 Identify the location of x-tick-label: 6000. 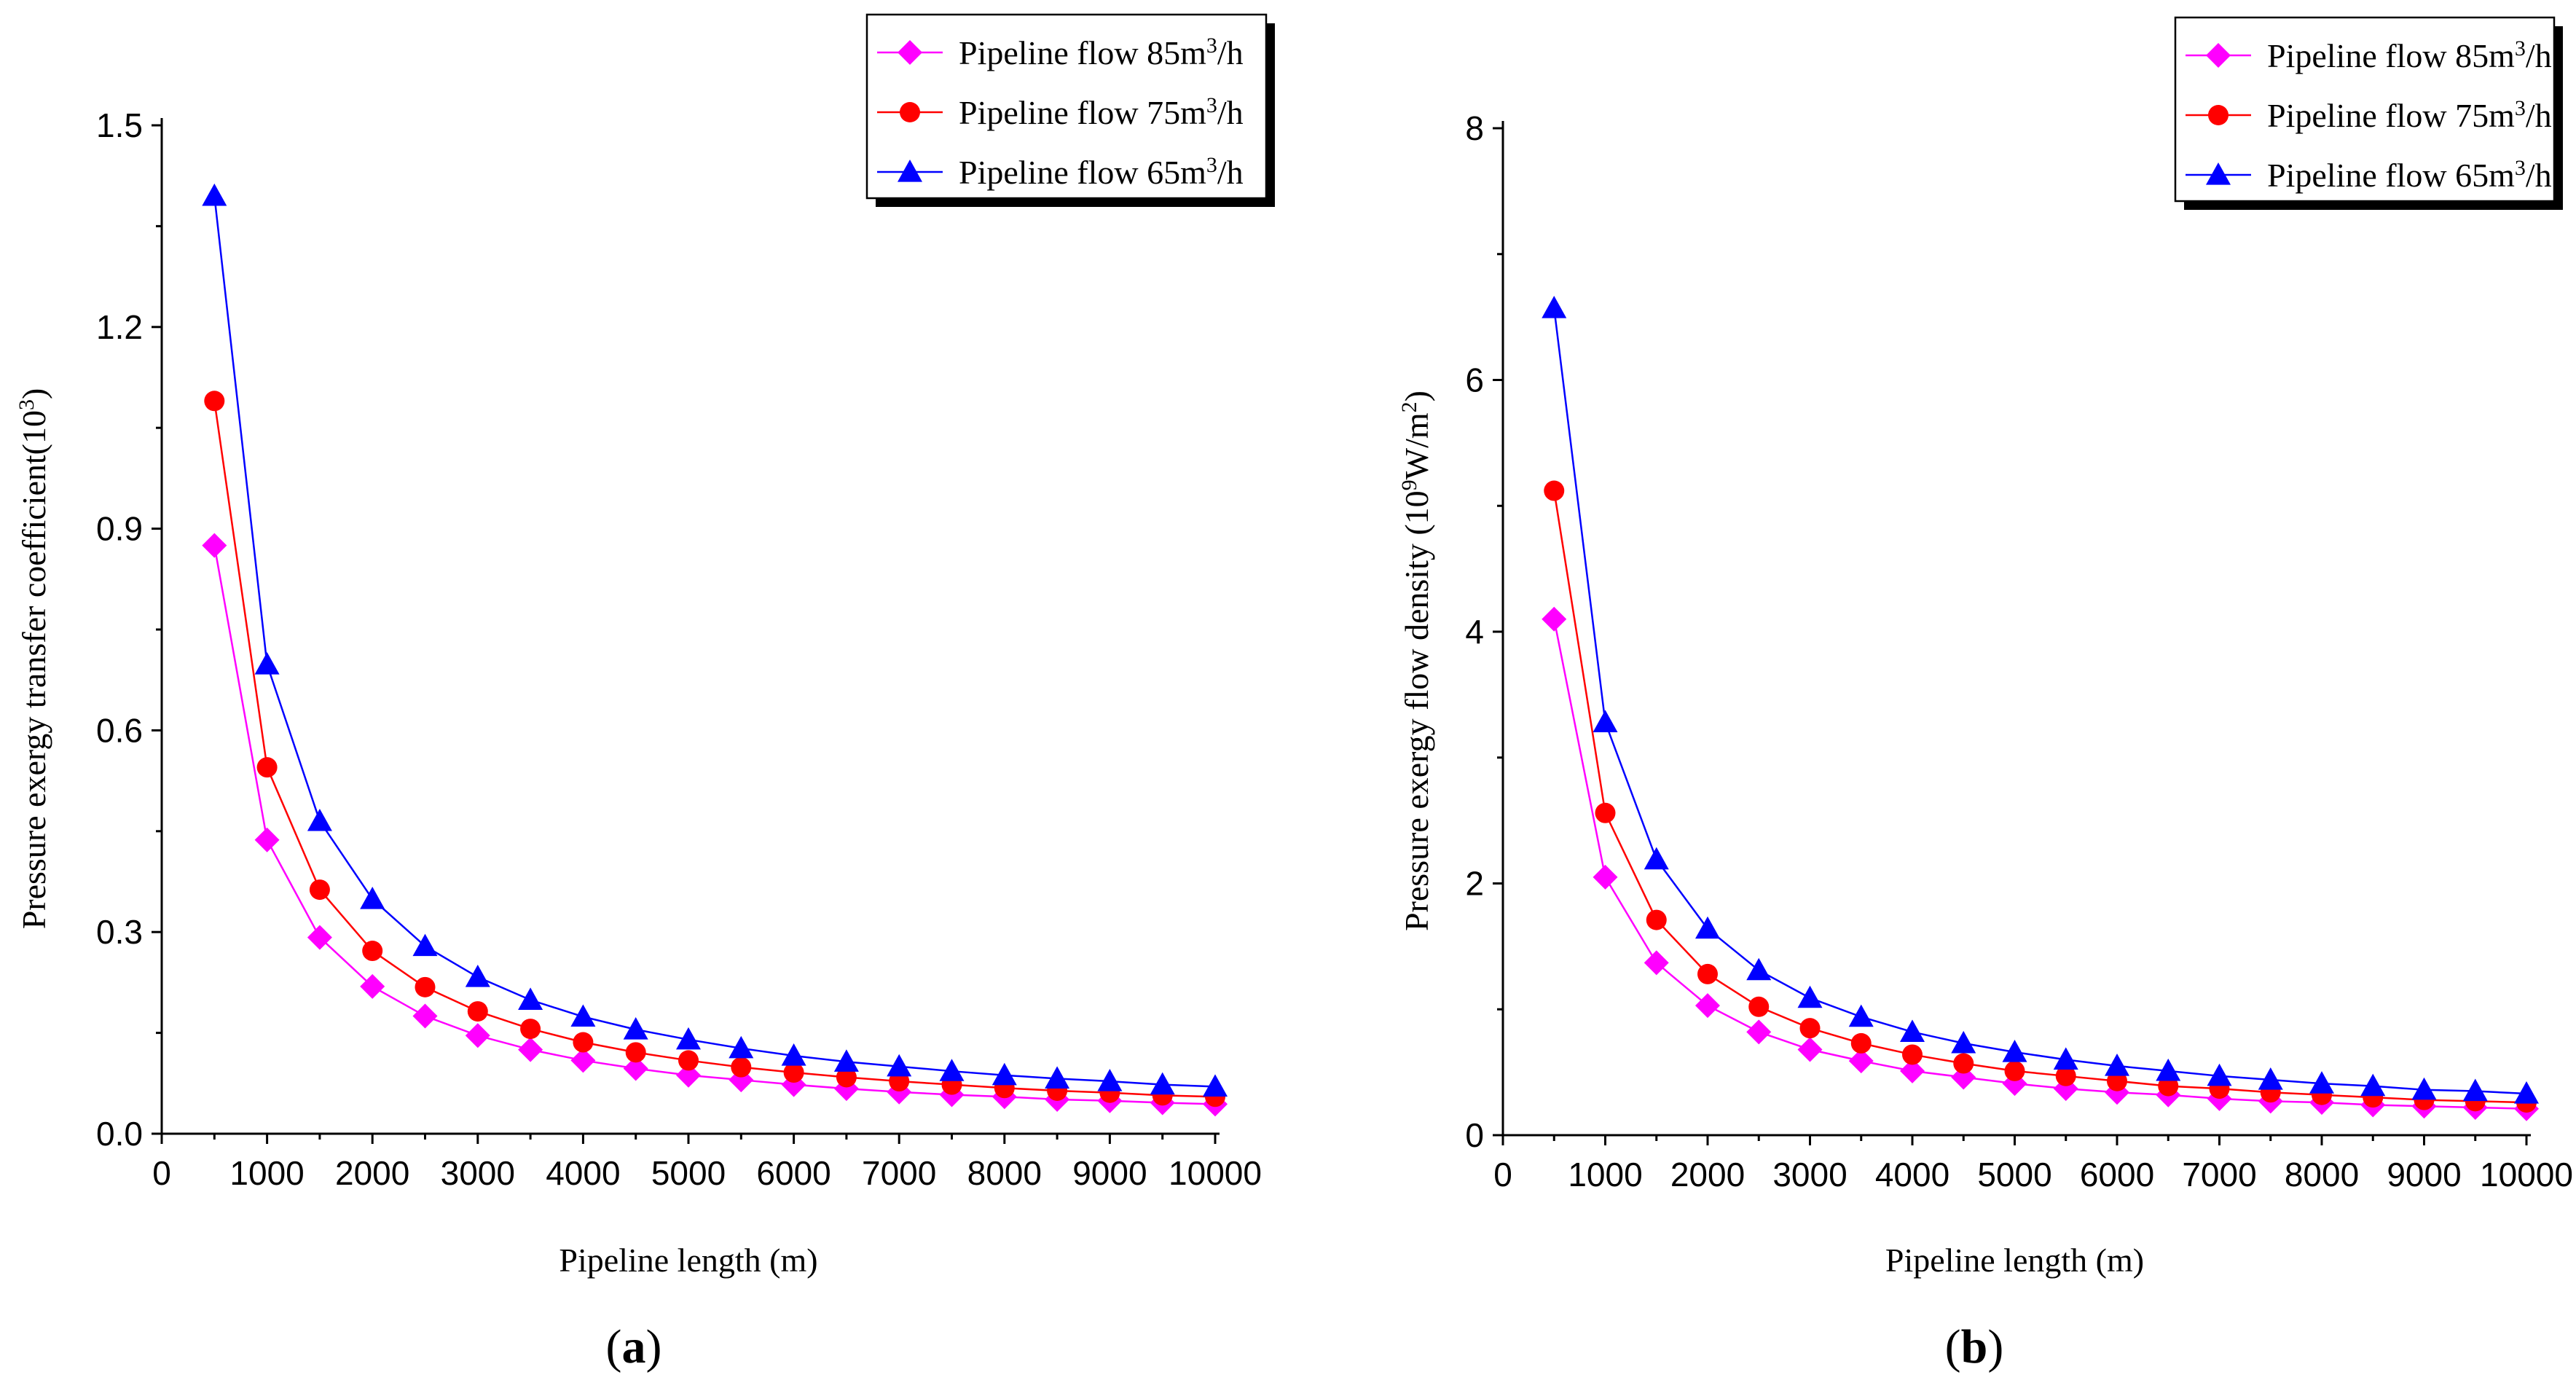
(793, 1173).